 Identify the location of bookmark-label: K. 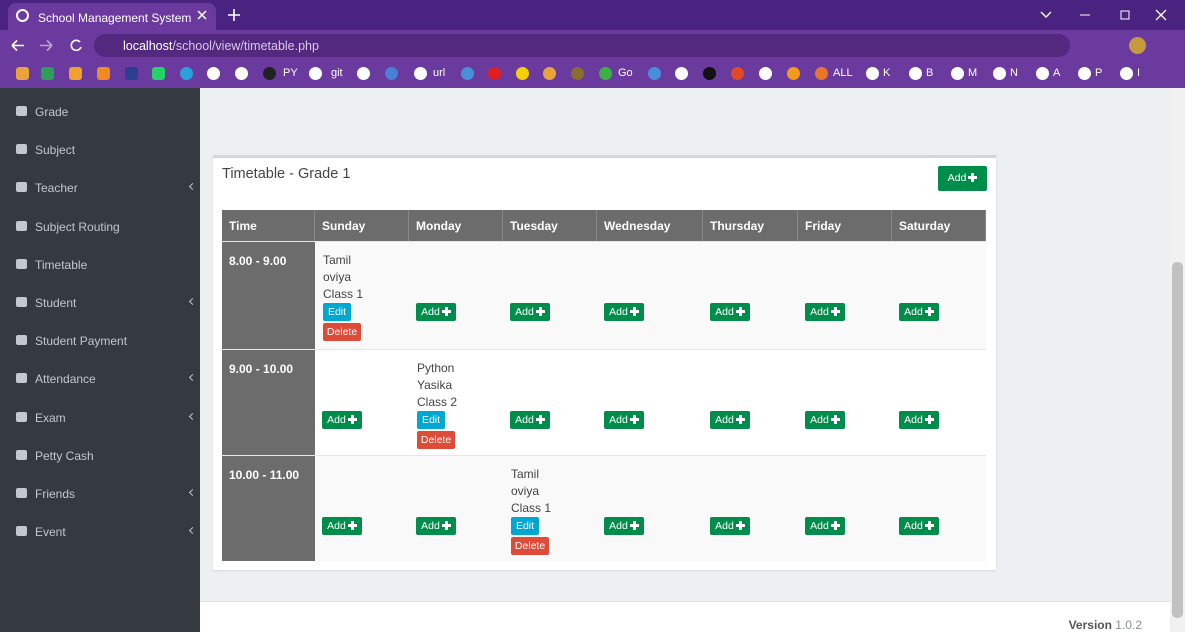
(887, 73).